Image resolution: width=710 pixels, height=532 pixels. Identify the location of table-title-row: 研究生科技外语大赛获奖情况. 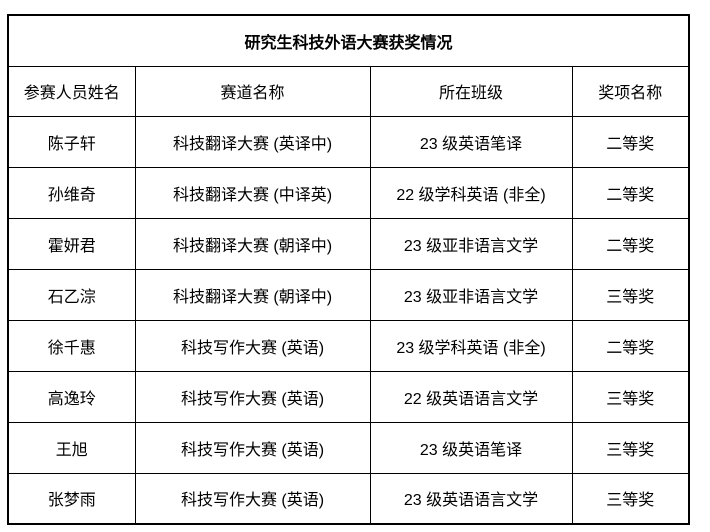
(348, 40).